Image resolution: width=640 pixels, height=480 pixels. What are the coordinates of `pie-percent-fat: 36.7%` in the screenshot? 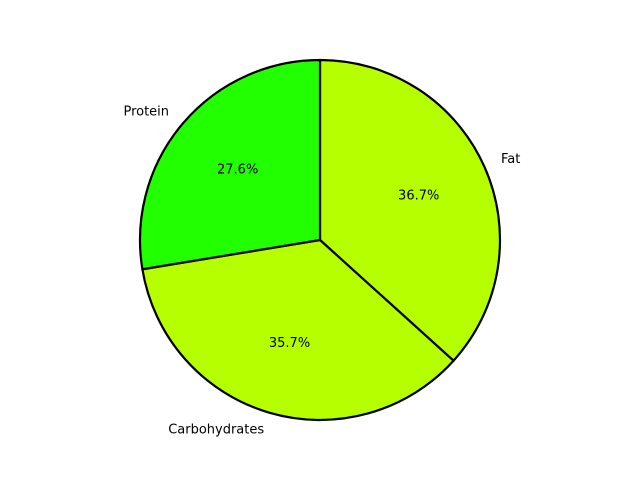 It's located at (418, 196).